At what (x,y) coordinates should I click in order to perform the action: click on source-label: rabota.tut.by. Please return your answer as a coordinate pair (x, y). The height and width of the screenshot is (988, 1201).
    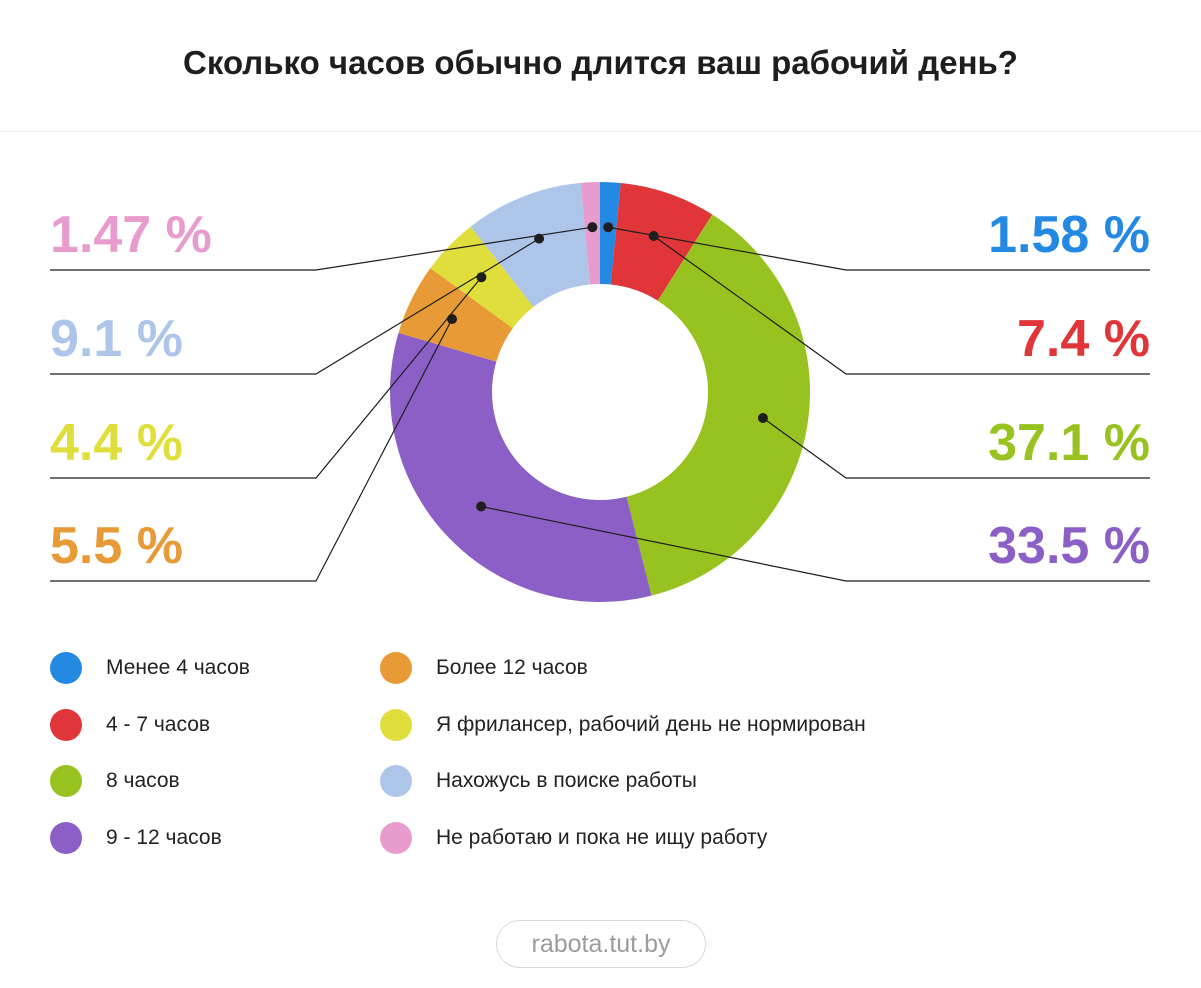
    Looking at the image, I should click on (601, 943).